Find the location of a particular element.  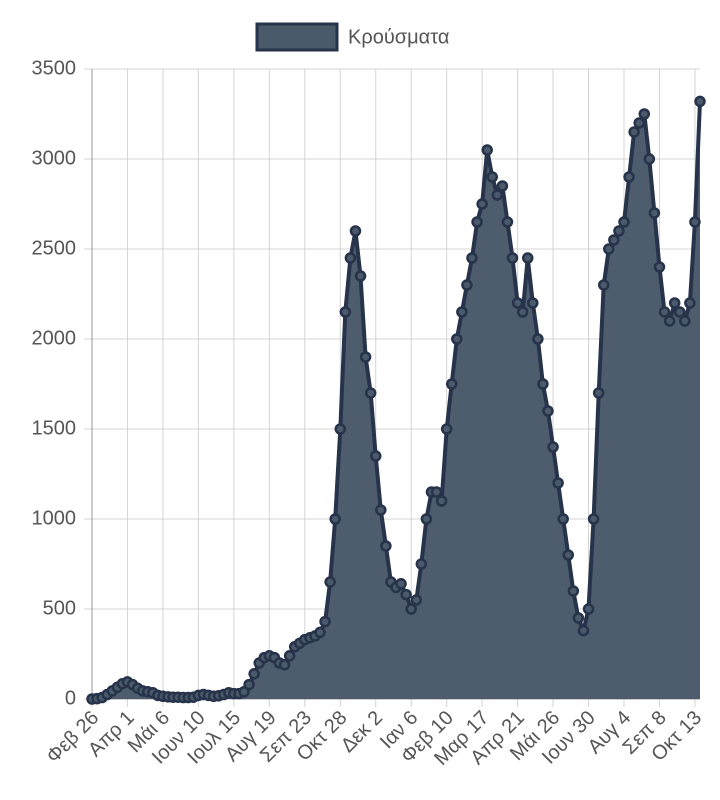

y-tick-label: 2500 is located at coordinates (54, 248).